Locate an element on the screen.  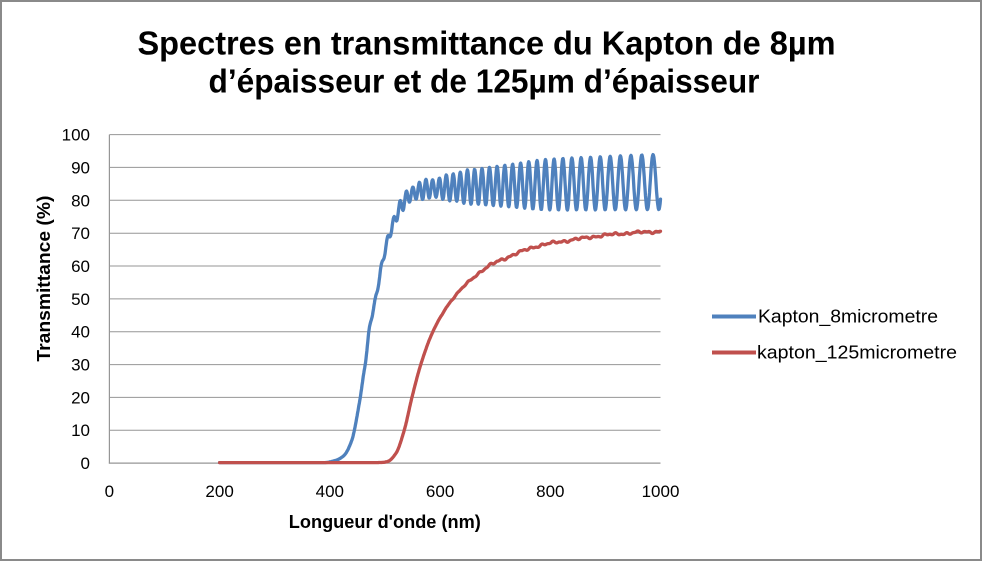
svg-text: 70 is located at coordinates (80, 233).